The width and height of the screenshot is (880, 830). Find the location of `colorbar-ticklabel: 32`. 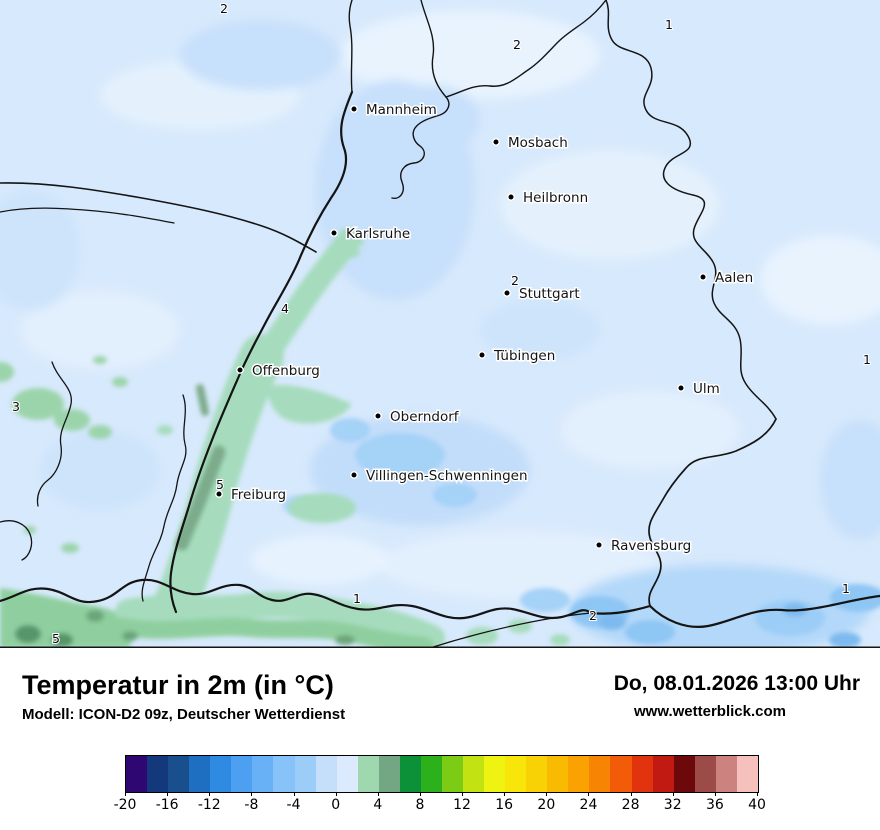

colorbar-ticklabel: 32 is located at coordinates (672, 805).